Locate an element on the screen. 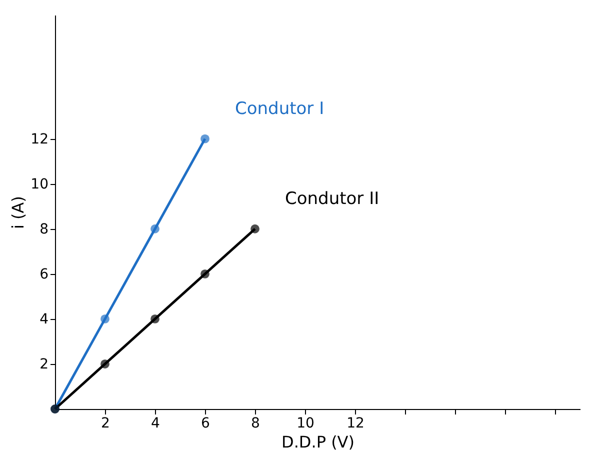 The image size is (610, 469). x-tick-label: 2 is located at coordinates (105, 424).